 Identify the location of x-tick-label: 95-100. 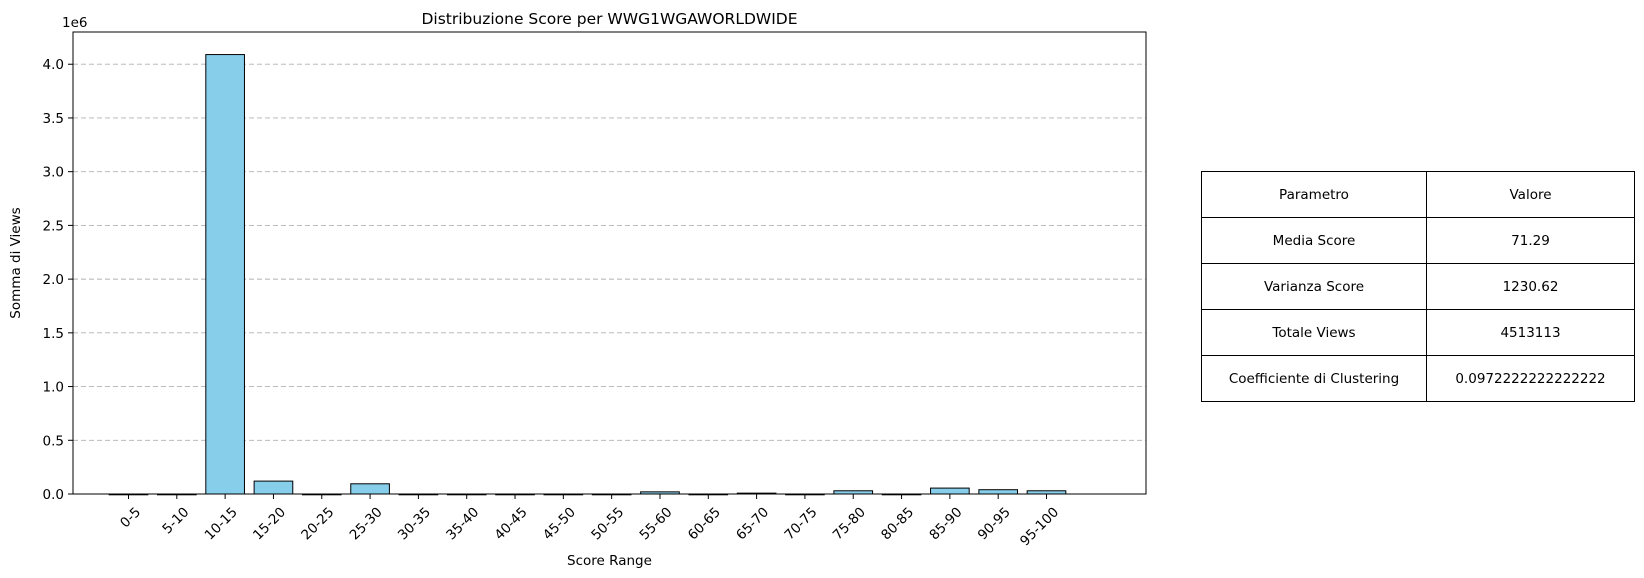
(1039, 526).